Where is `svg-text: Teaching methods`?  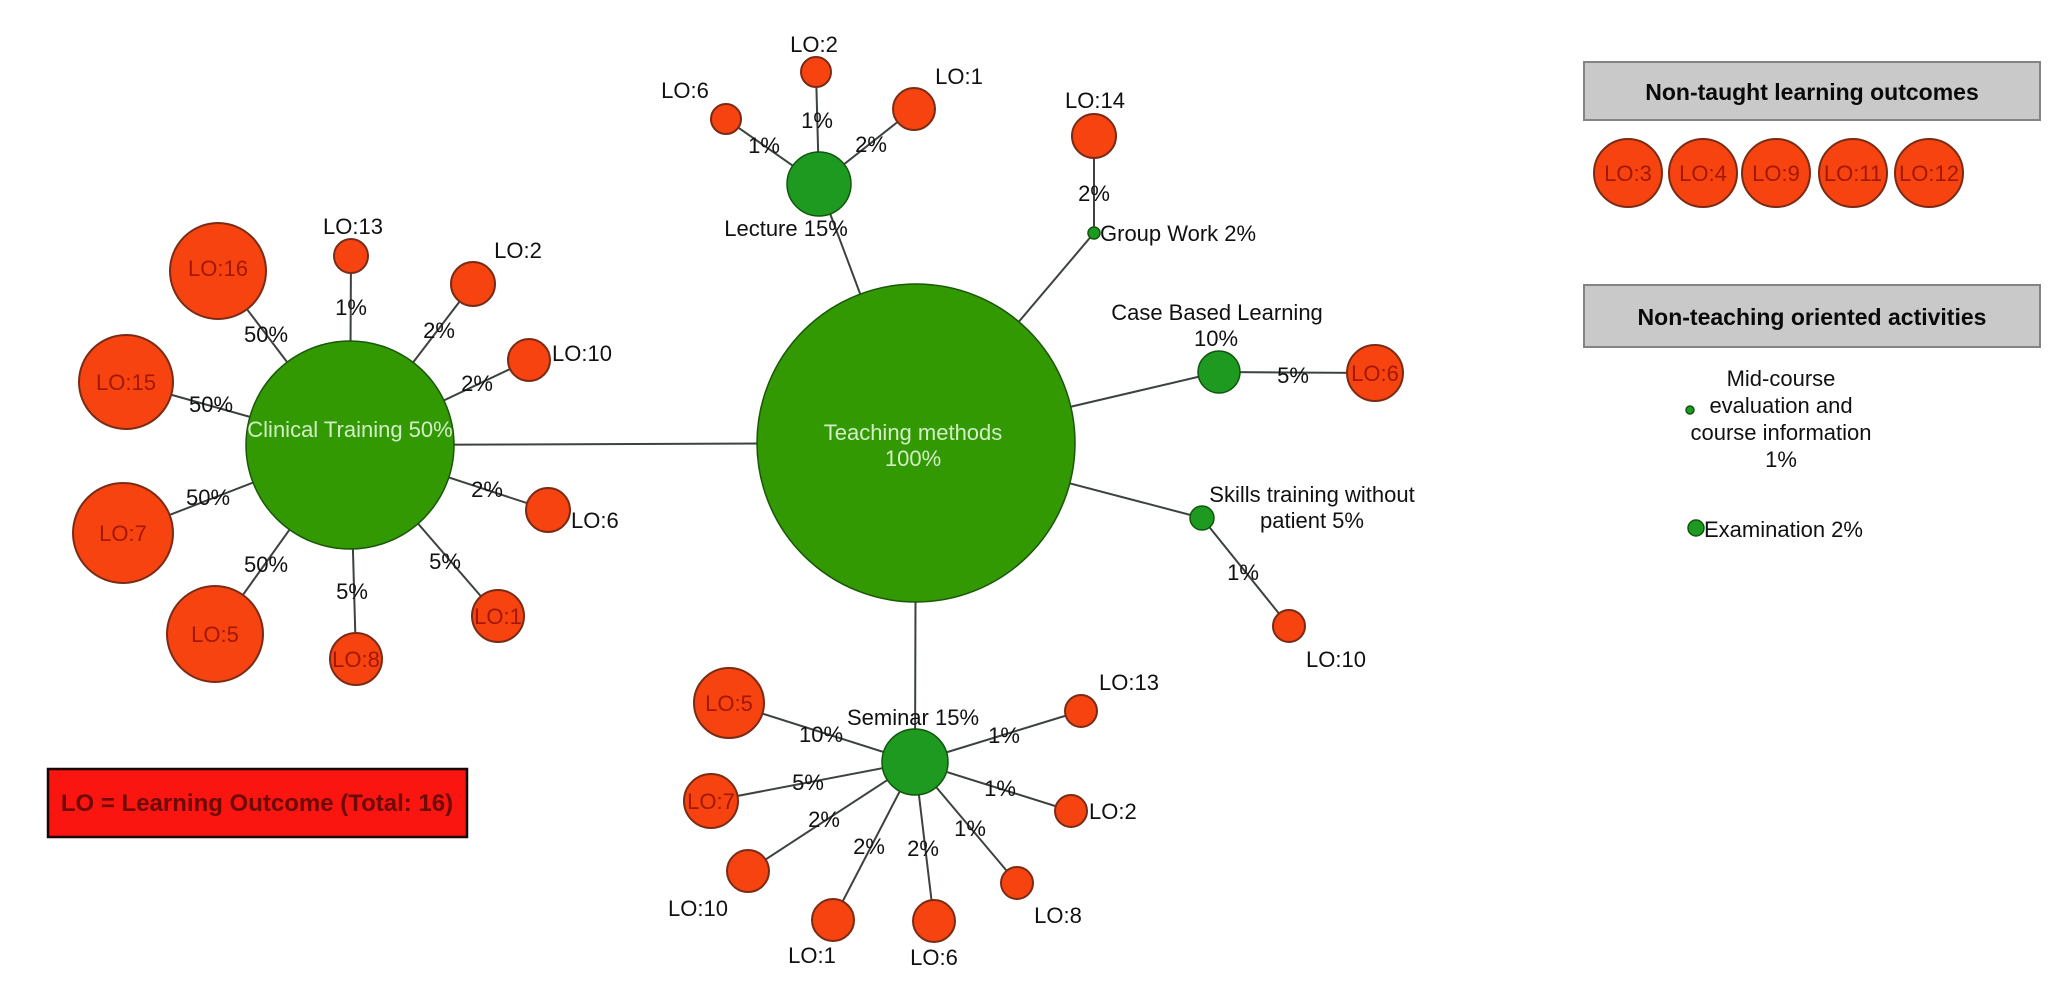 svg-text: Teaching methods is located at coordinates (913, 432).